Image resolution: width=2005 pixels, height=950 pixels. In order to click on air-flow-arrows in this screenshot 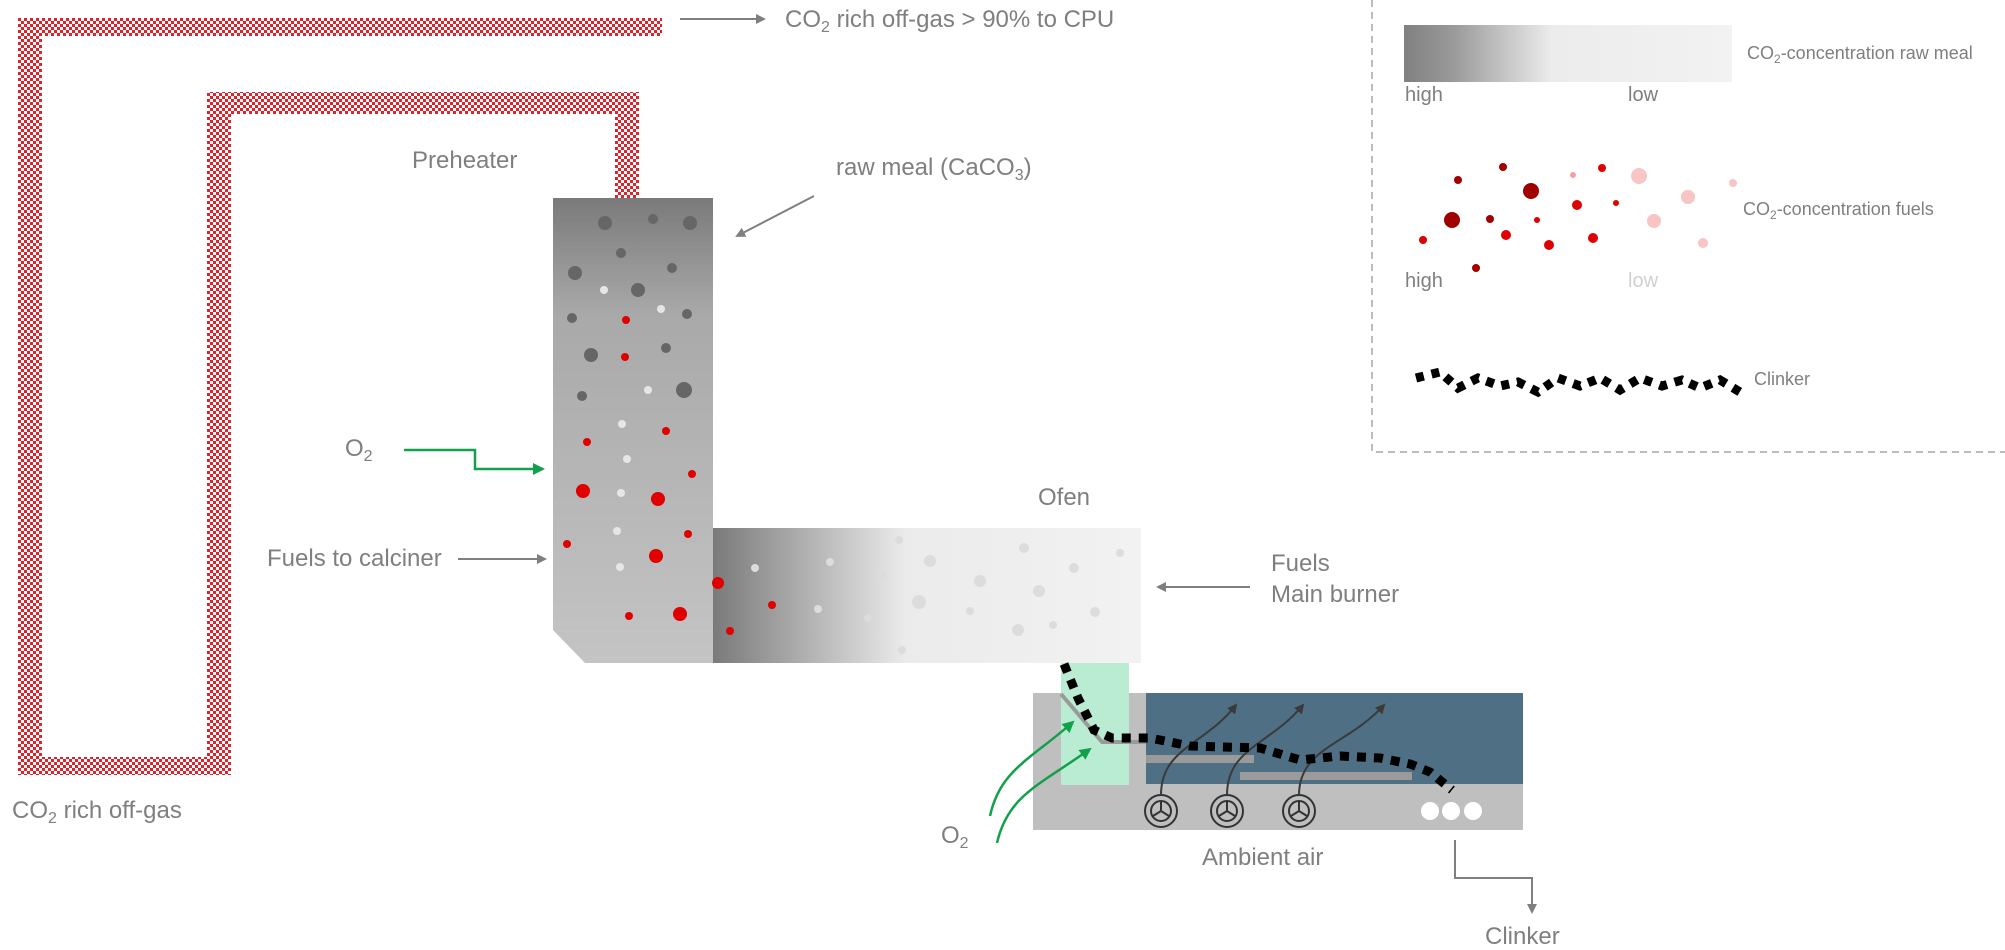, I will do `click(1273, 749)`.